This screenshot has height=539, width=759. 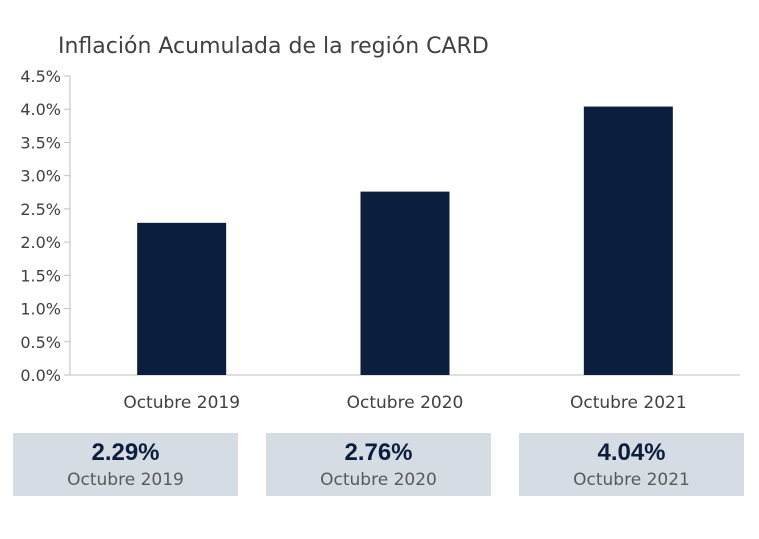 What do you see at coordinates (631, 480) in the screenshot?
I see `summary-card-label: Octubre 2021` at bounding box center [631, 480].